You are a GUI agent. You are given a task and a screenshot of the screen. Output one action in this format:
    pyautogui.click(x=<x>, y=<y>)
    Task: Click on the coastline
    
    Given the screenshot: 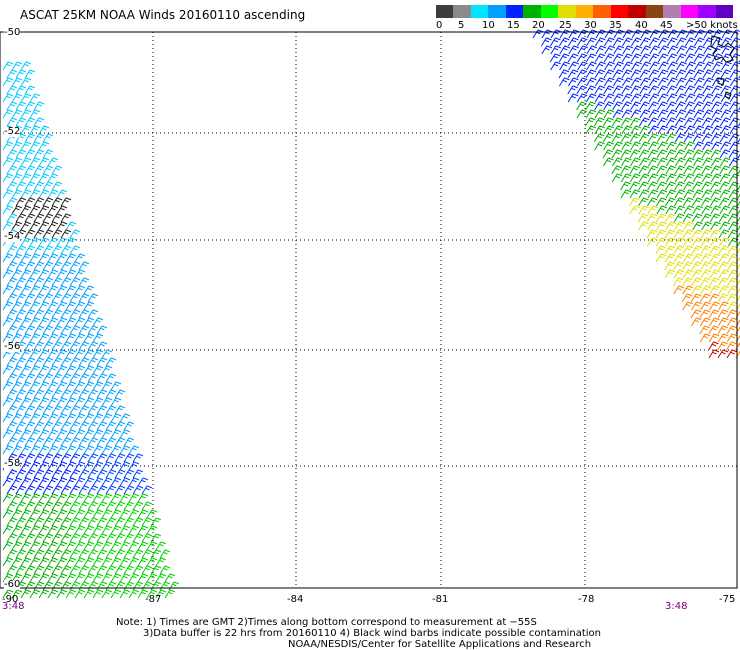 What is the action you would take?
    pyautogui.click(x=722, y=67)
    